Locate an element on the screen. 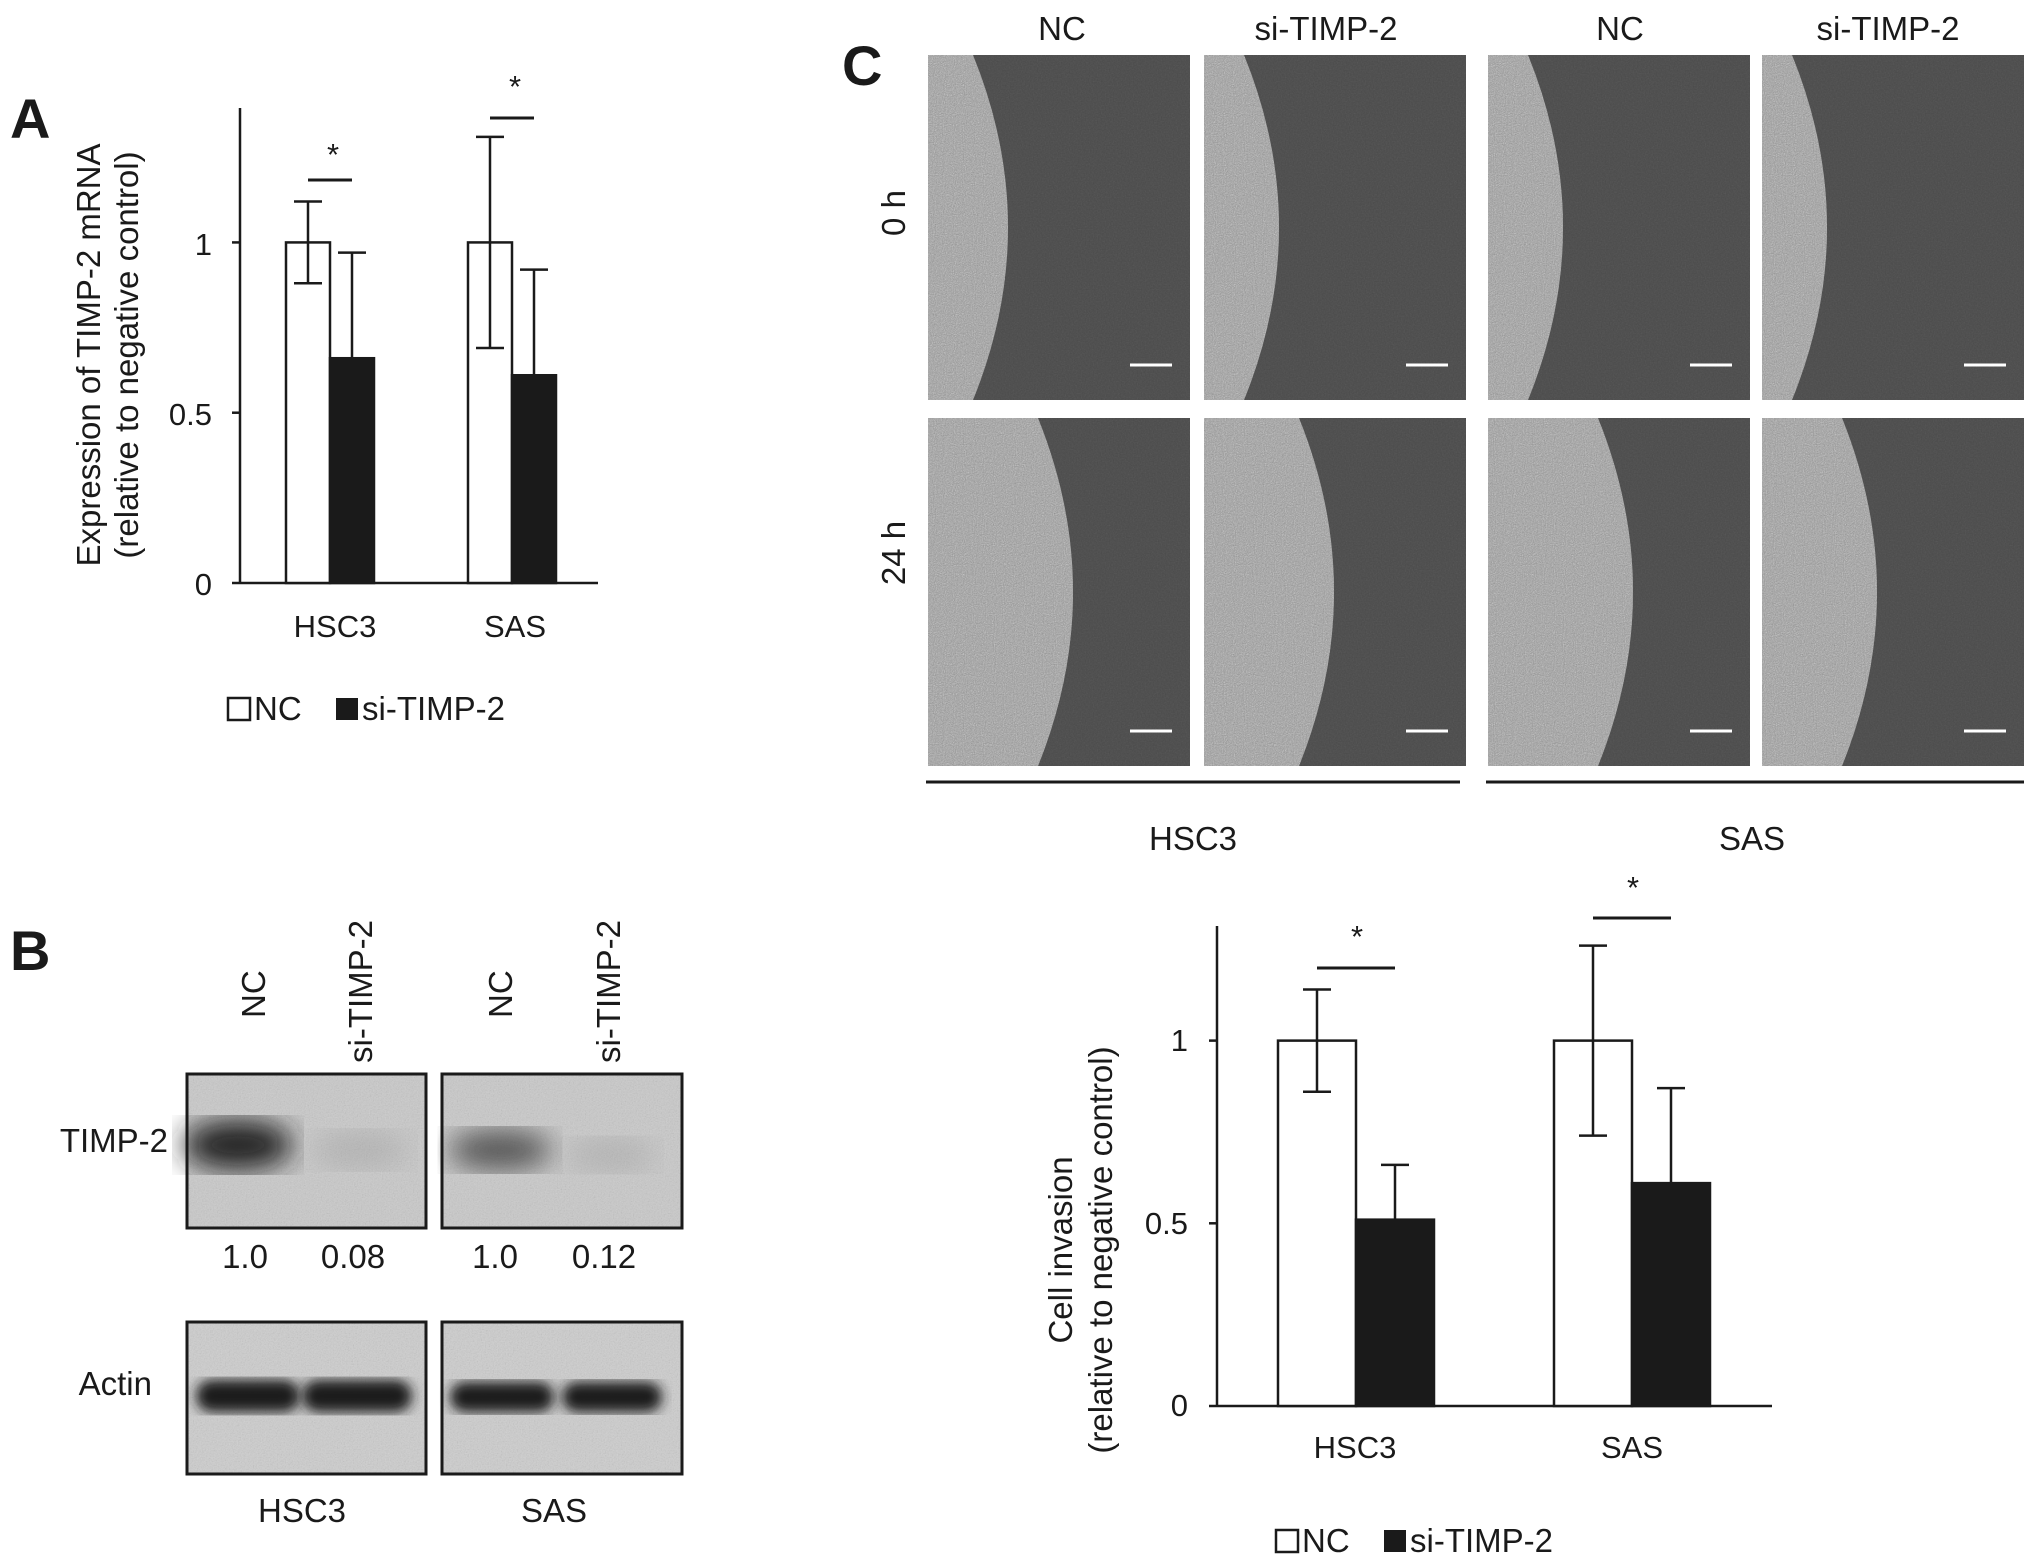 The image size is (2031, 1565). chart-c-ylabel-1: Cell invasion is located at coordinates (1060, 1249).